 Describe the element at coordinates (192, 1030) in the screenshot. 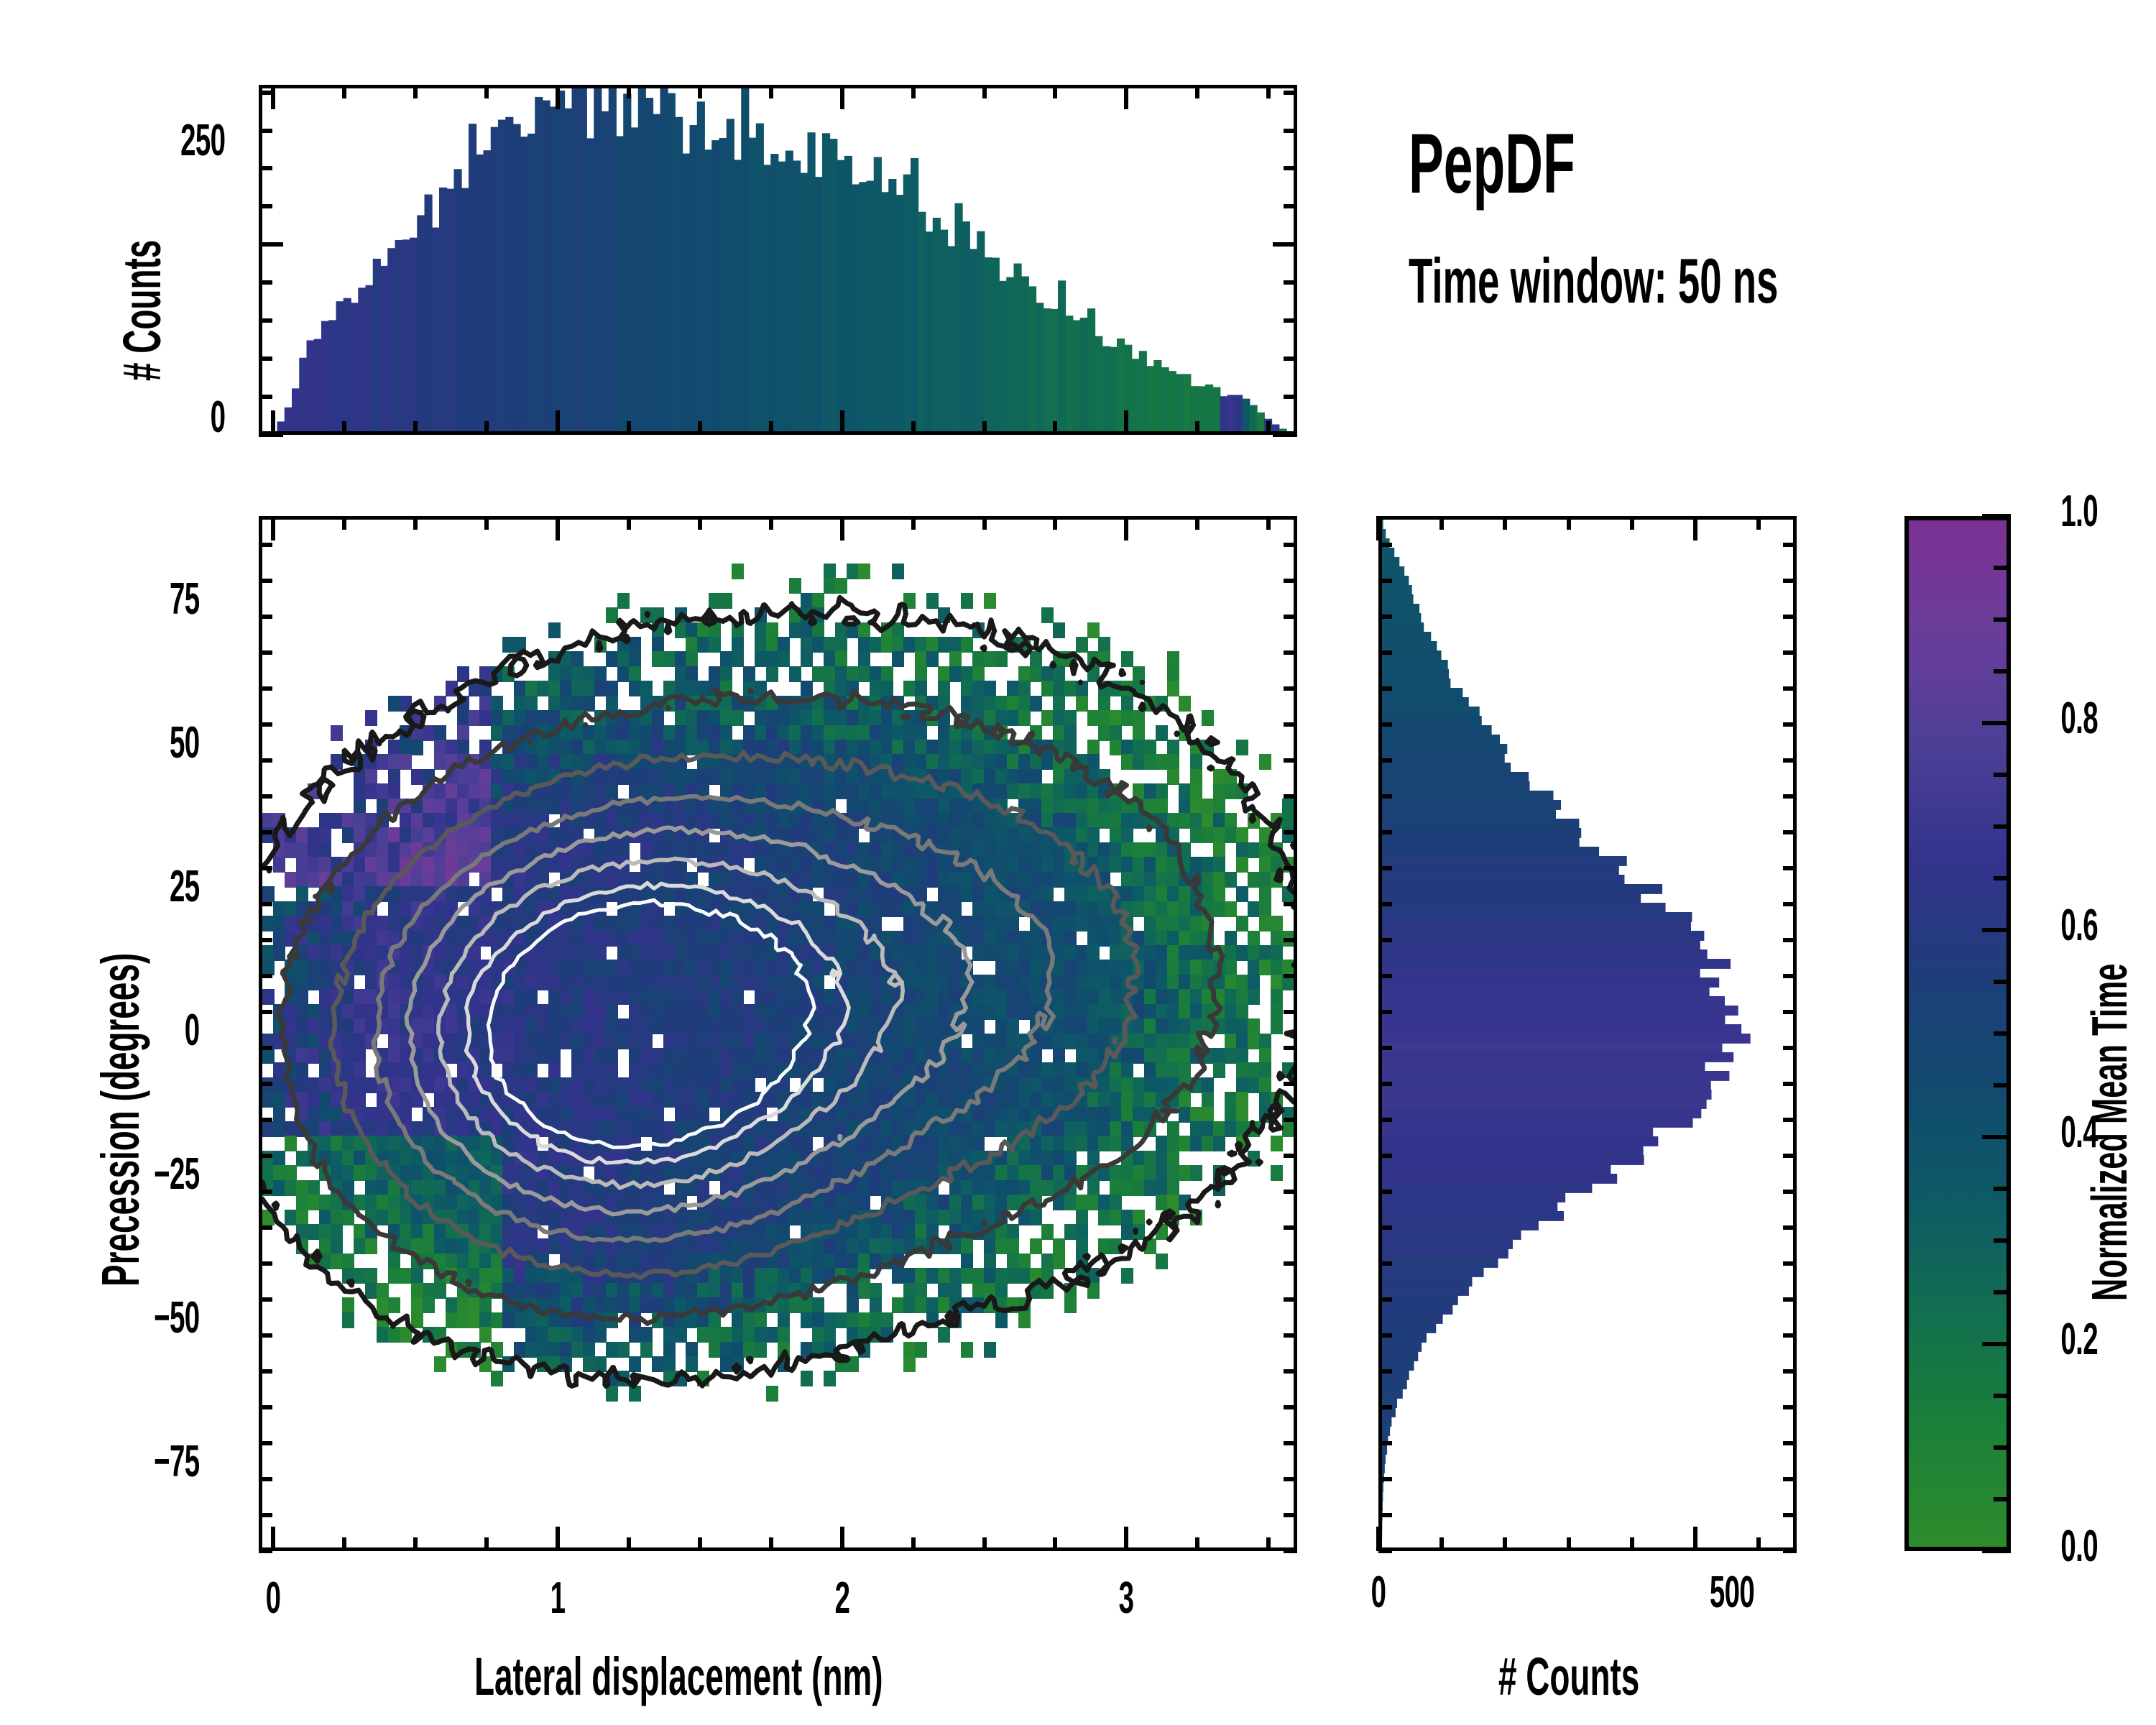

I see `y-tick-label: 0` at that location.